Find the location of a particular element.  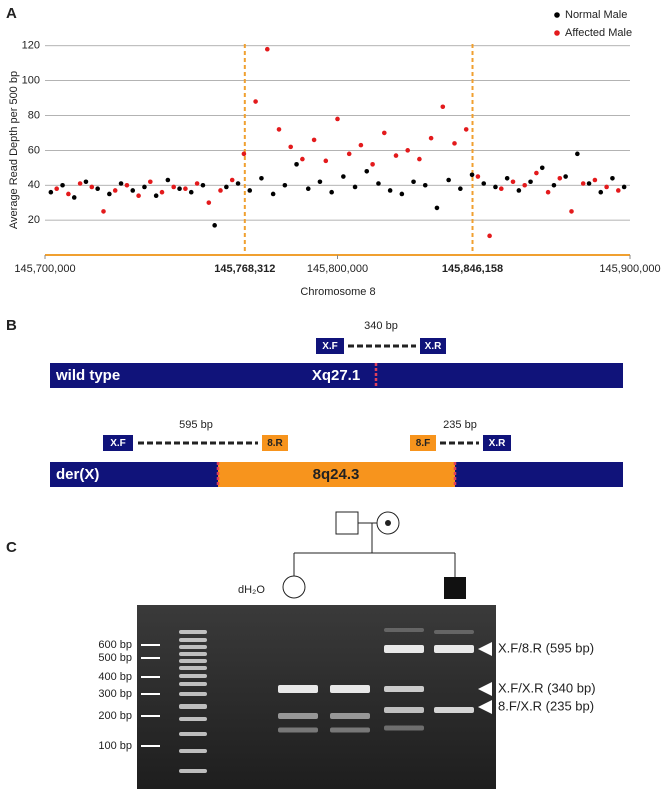

ladder-label: 600 bp is located at coordinates (115, 645).